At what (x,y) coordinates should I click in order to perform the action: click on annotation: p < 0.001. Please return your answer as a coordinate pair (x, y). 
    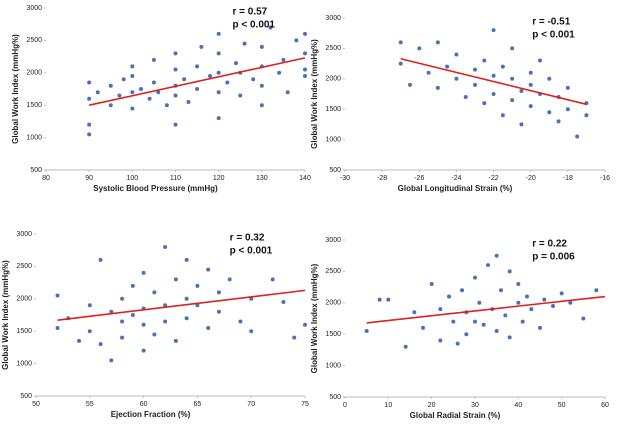
    Looking at the image, I should click on (553, 35).